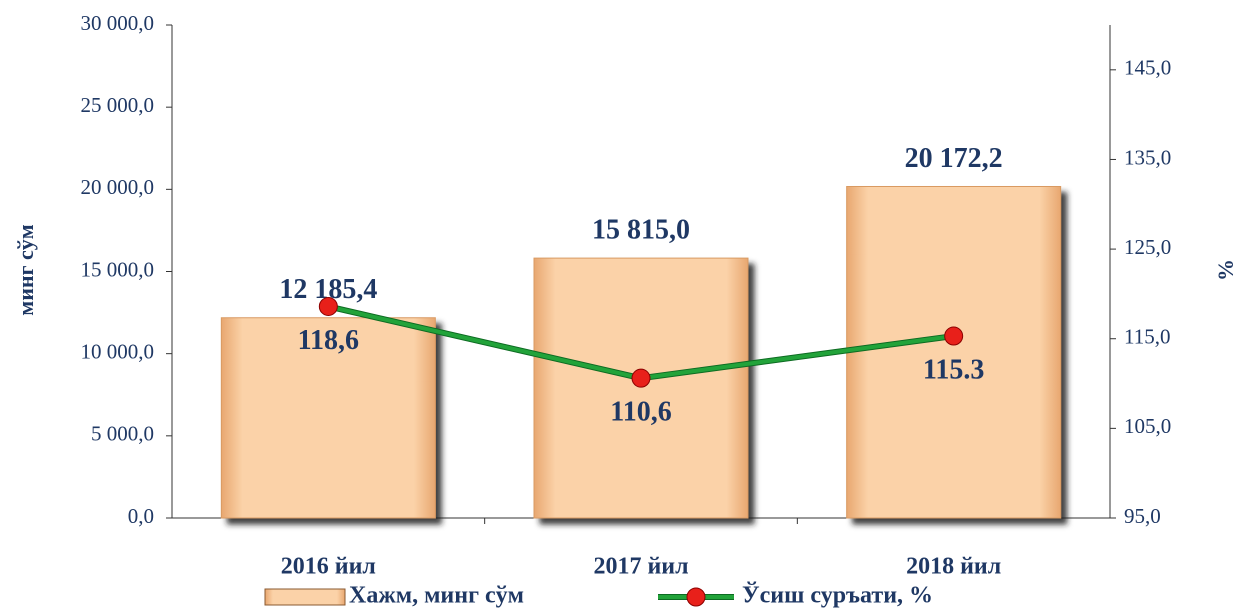 The image size is (1243, 610). Describe the element at coordinates (640, 567) in the screenshot. I see `x-tick-label: 2017 йил` at that location.